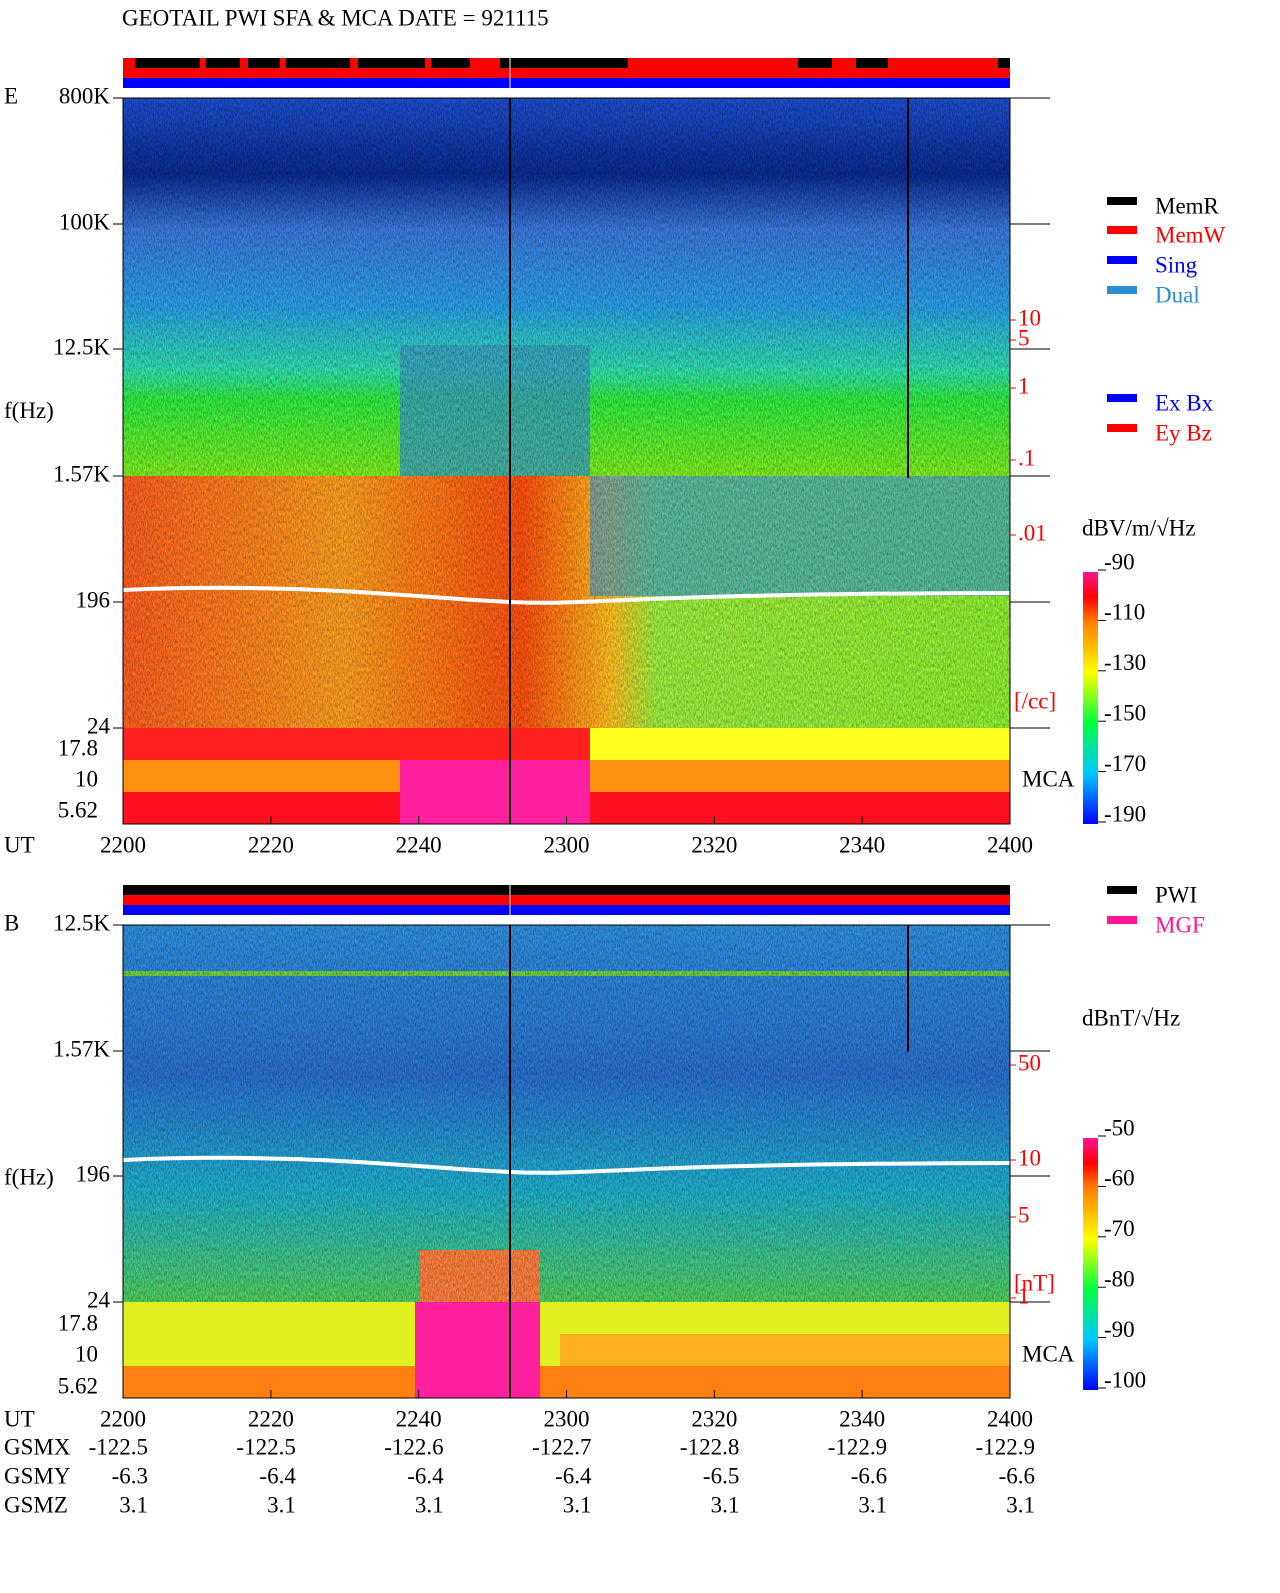 This screenshot has width=1280, height=1593. Describe the element at coordinates (1029, 1062) in the screenshot. I see `right-tick-label: 50` at that location.